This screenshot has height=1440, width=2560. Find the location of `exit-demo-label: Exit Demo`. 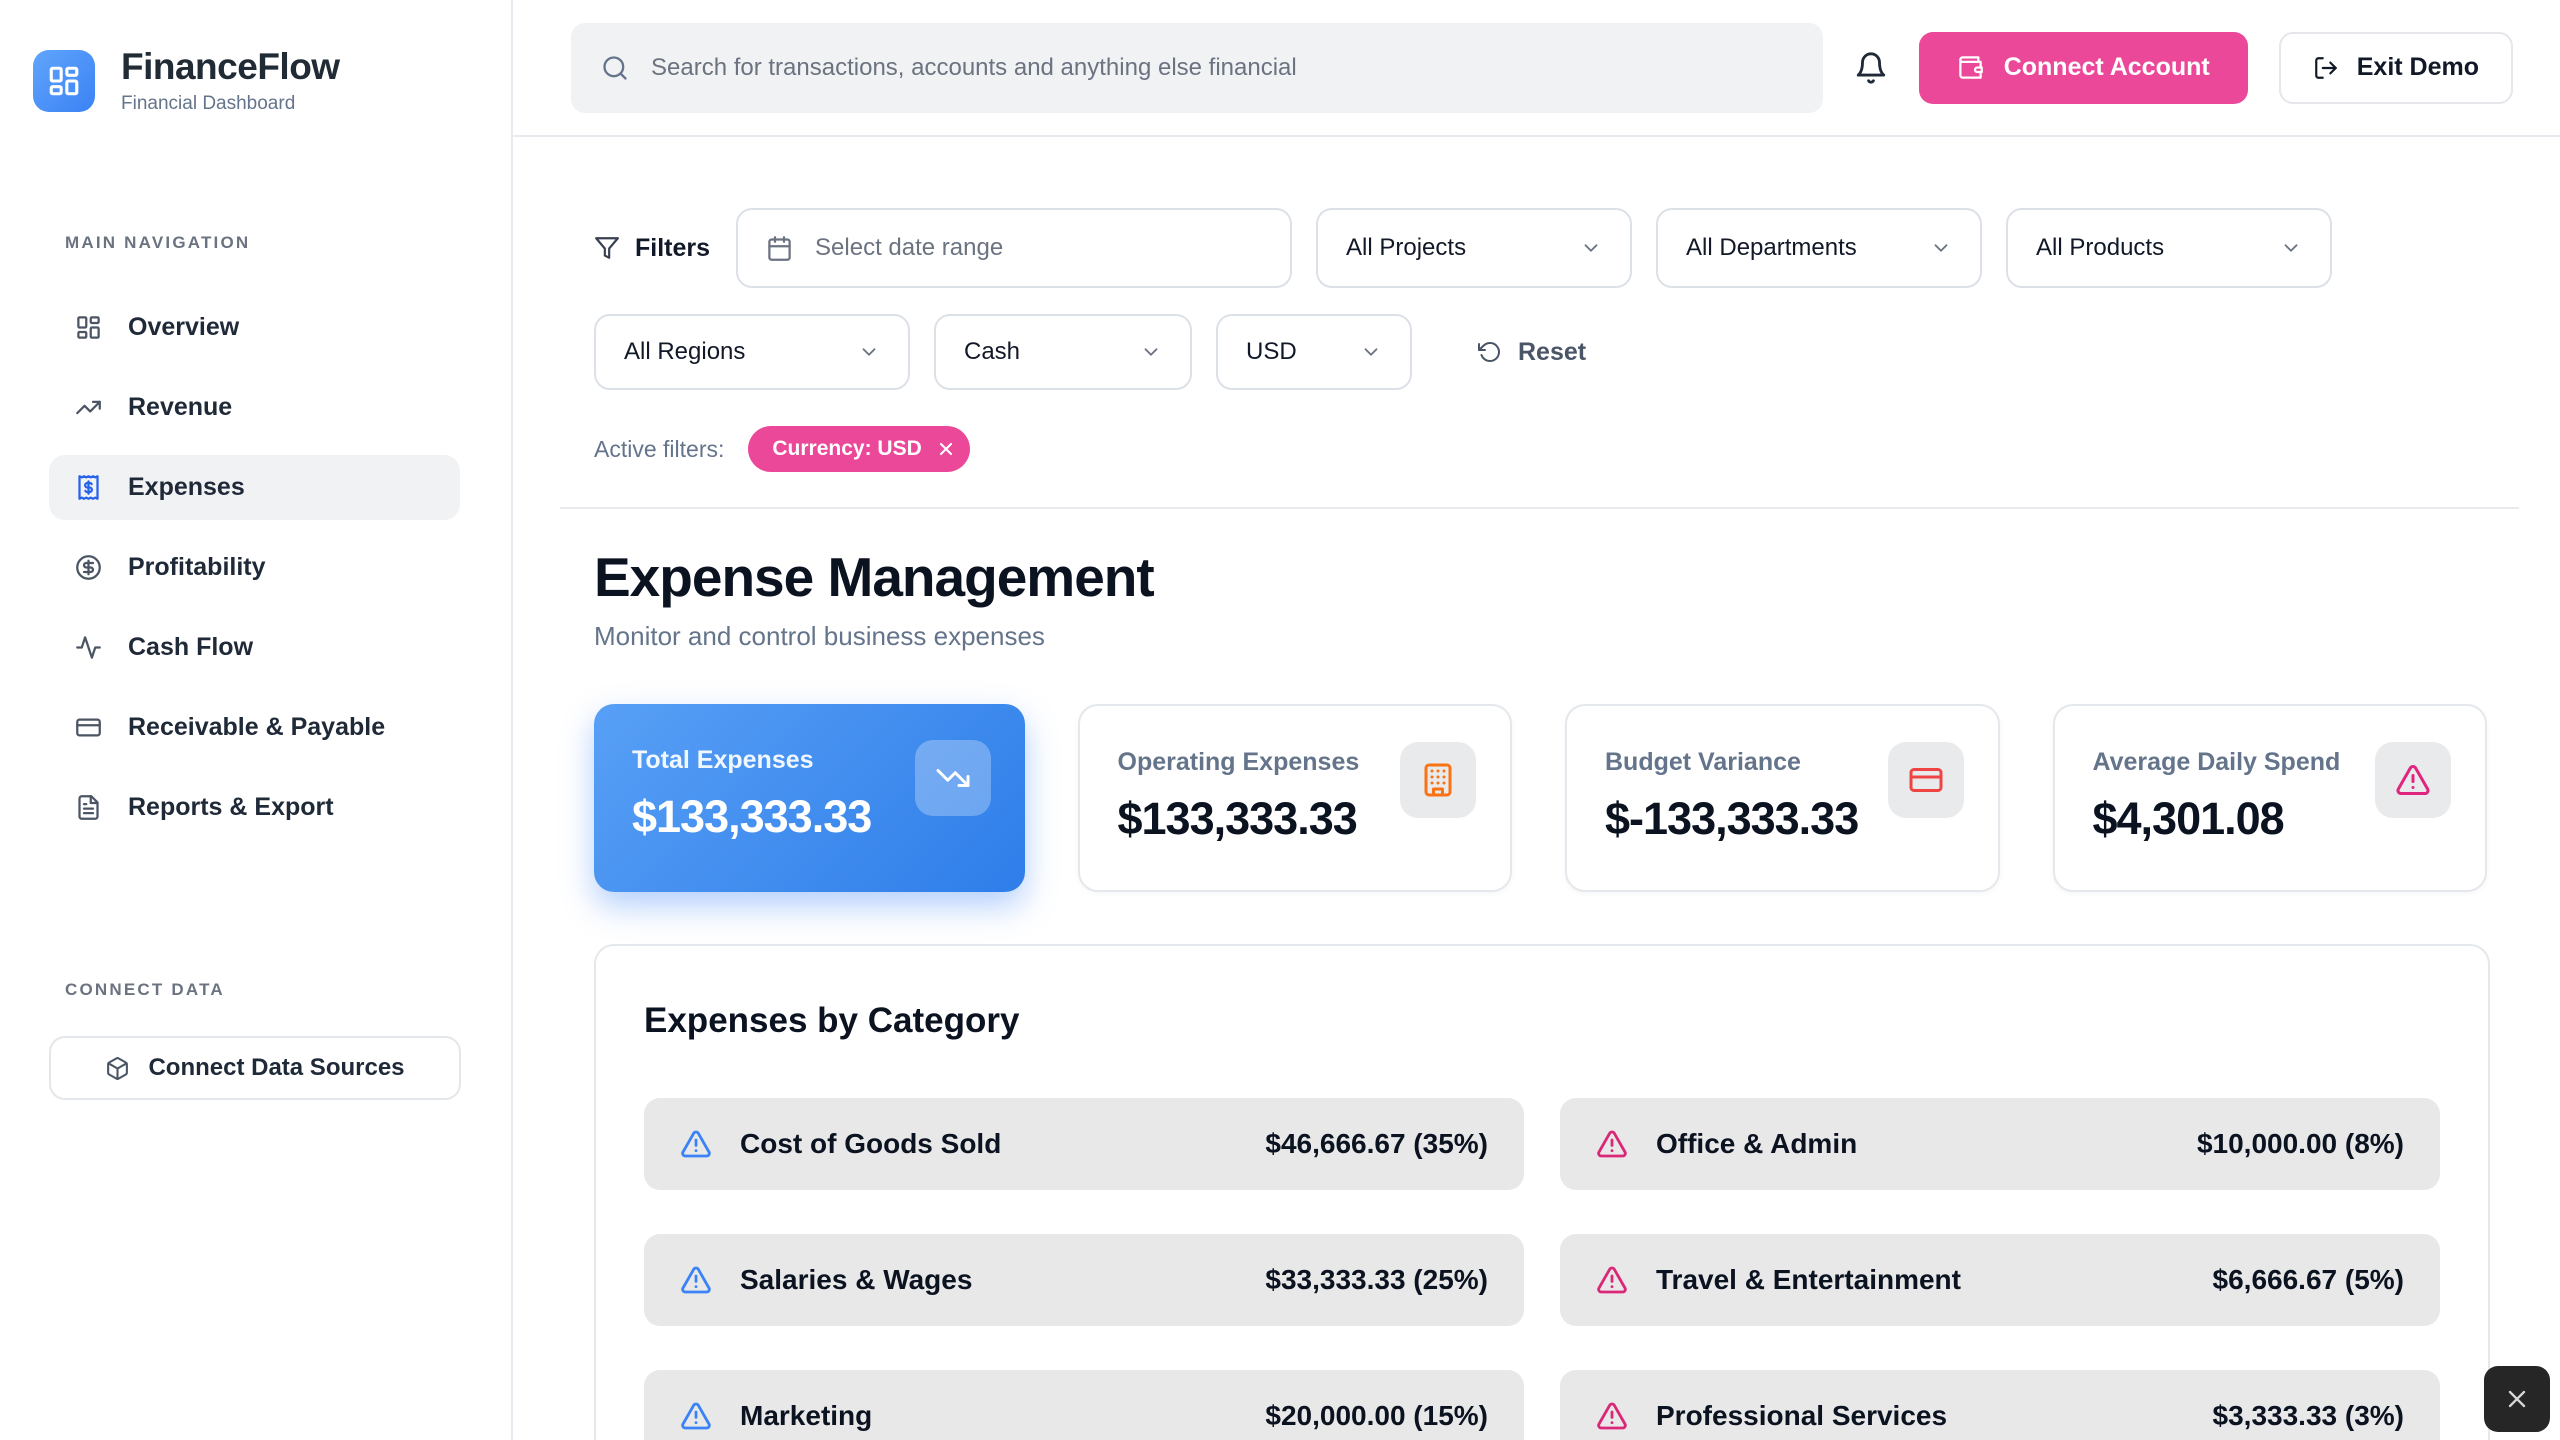

exit-demo-label: Exit Demo is located at coordinates (2417, 67).